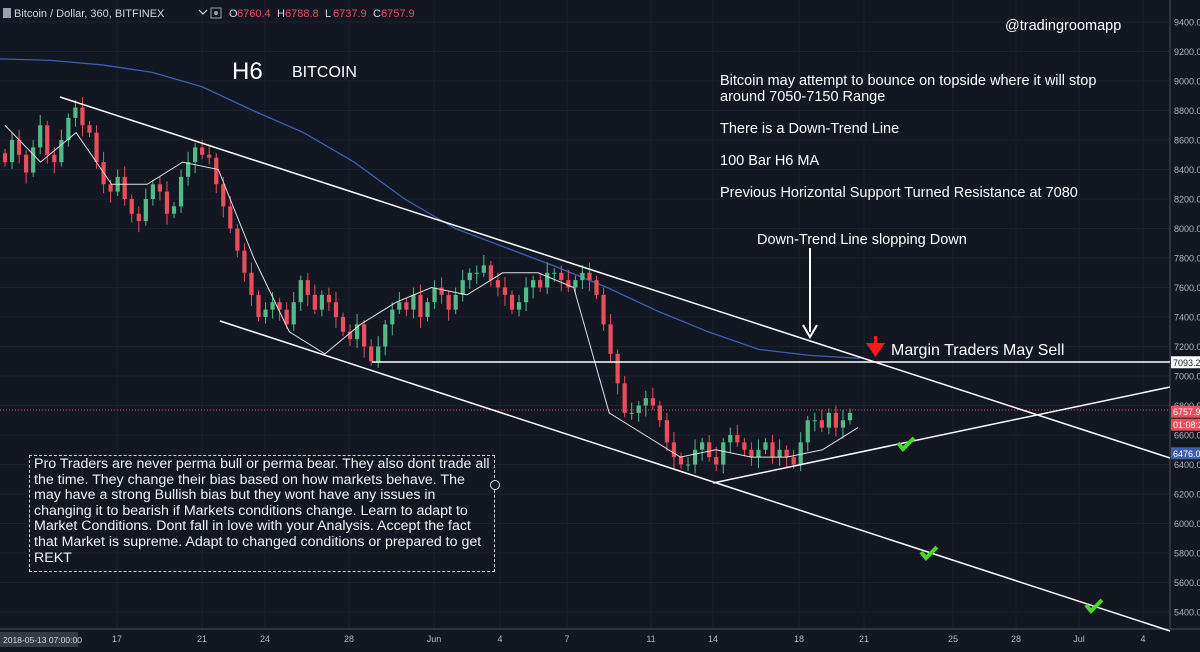 The image size is (1200, 652). Describe the element at coordinates (281, 14) in the screenshot. I see `ohlc-key: H` at that location.